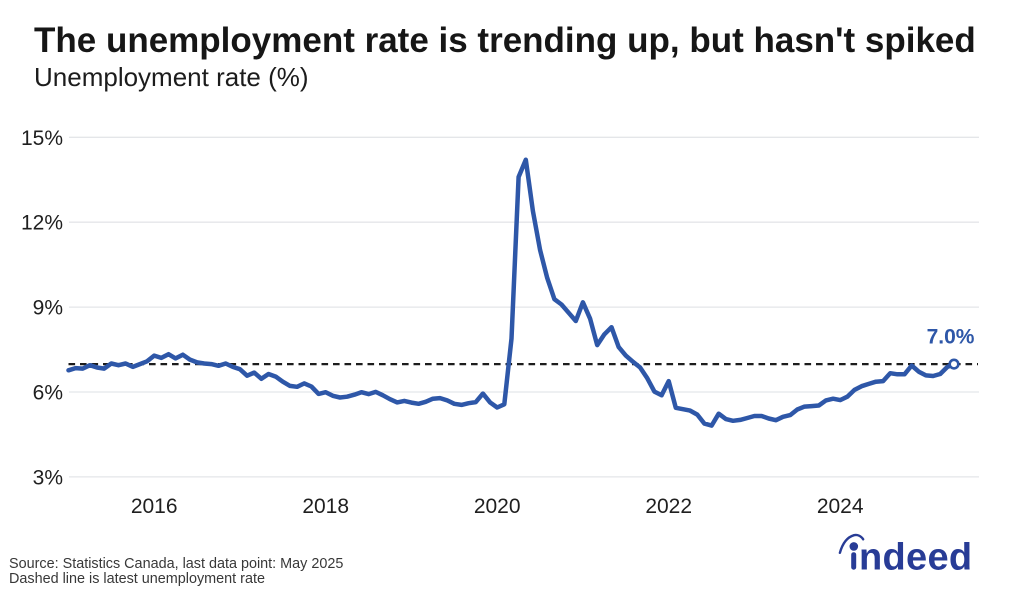 This screenshot has width=1024, height=598. What do you see at coordinates (840, 506) in the screenshot?
I see `svg-text: 2024` at bounding box center [840, 506].